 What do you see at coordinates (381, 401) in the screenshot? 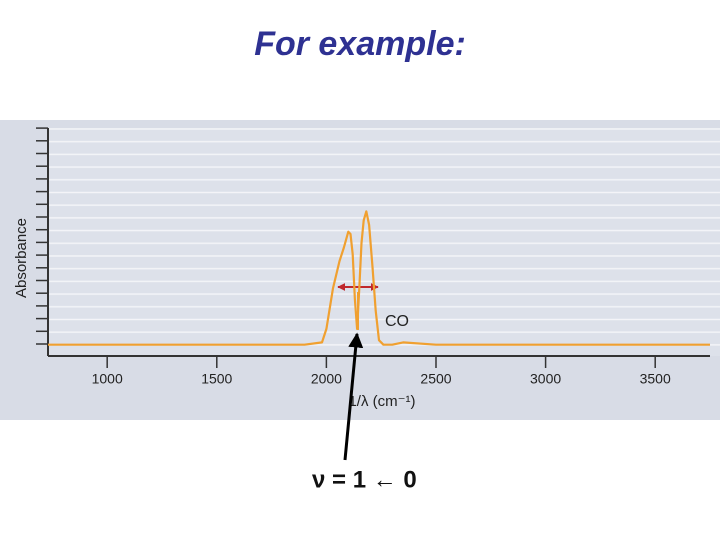
I see `x-axis-label: 1/λ (cm⁻¹)` at bounding box center [381, 401].